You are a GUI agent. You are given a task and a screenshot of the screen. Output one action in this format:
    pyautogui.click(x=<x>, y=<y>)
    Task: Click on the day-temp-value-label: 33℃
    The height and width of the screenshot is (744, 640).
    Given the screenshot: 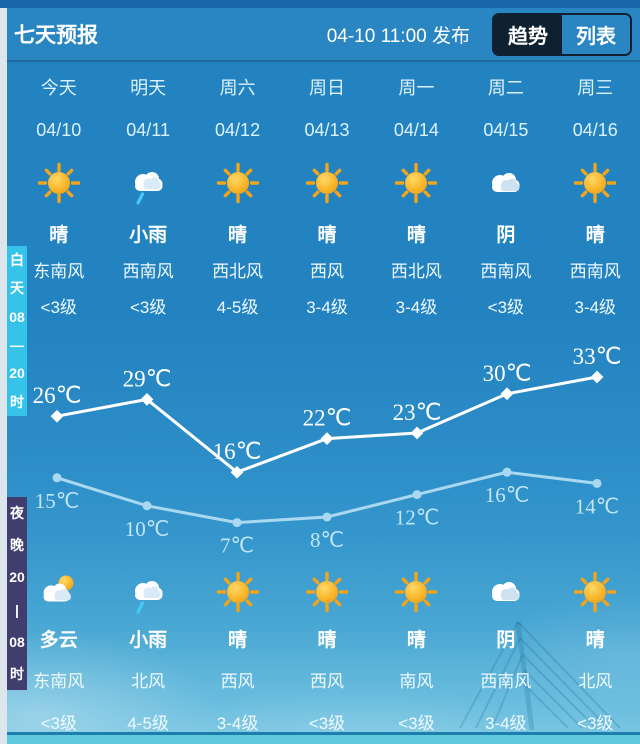 What is the action you would take?
    pyautogui.click(x=597, y=356)
    